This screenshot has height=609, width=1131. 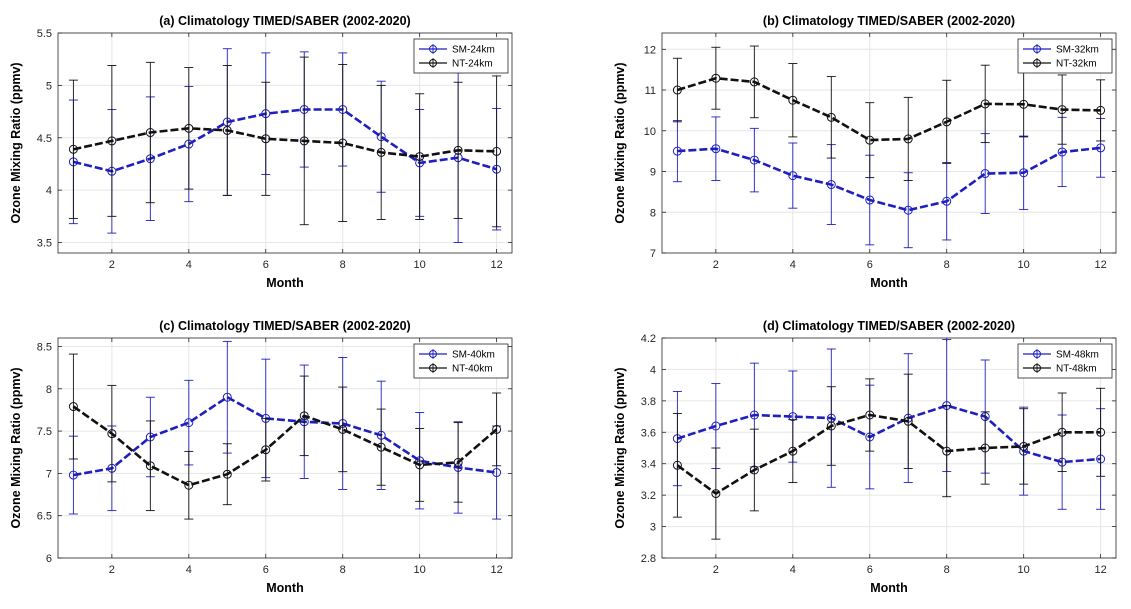 I want to click on y-tick-label-b-12: 12, so click(x=650, y=50).